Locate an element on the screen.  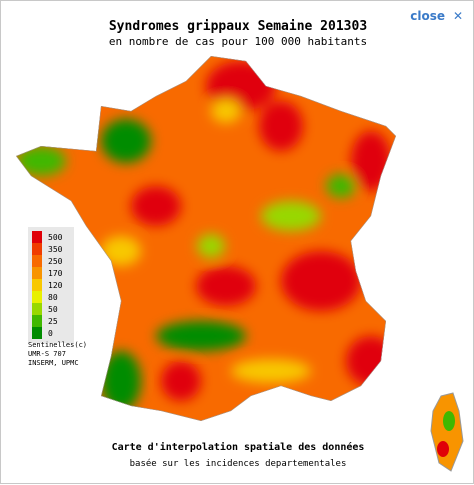
legend-label: 350 is located at coordinates (55, 249).